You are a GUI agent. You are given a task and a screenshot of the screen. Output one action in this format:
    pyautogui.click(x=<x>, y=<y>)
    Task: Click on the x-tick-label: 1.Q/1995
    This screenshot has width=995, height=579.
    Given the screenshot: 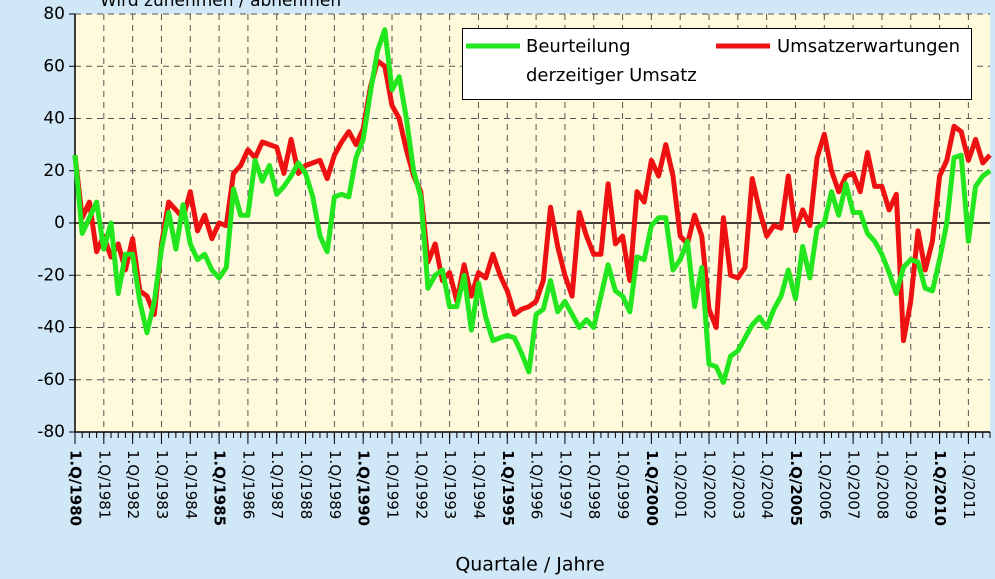 What is the action you would take?
    pyautogui.click(x=508, y=488)
    